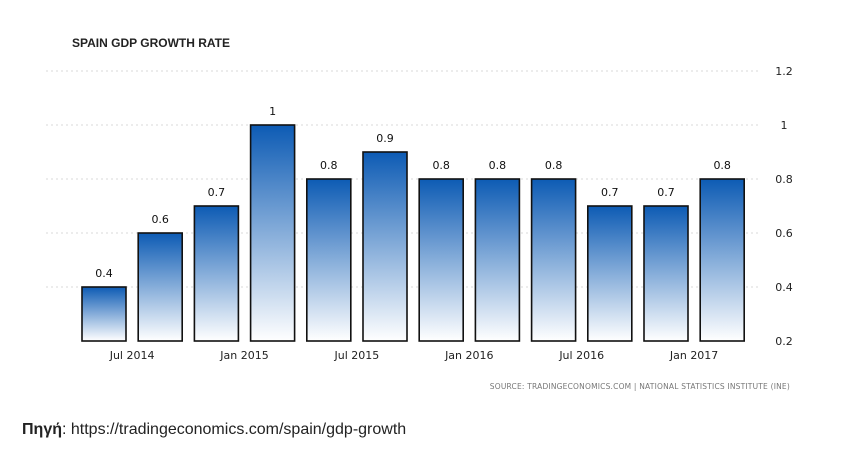 Image resolution: width=850 pixels, height=454 pixels. Describe the element at coordinates (104, 273) in the screenshot. I see `bar-value-label: 0.4` at that location.